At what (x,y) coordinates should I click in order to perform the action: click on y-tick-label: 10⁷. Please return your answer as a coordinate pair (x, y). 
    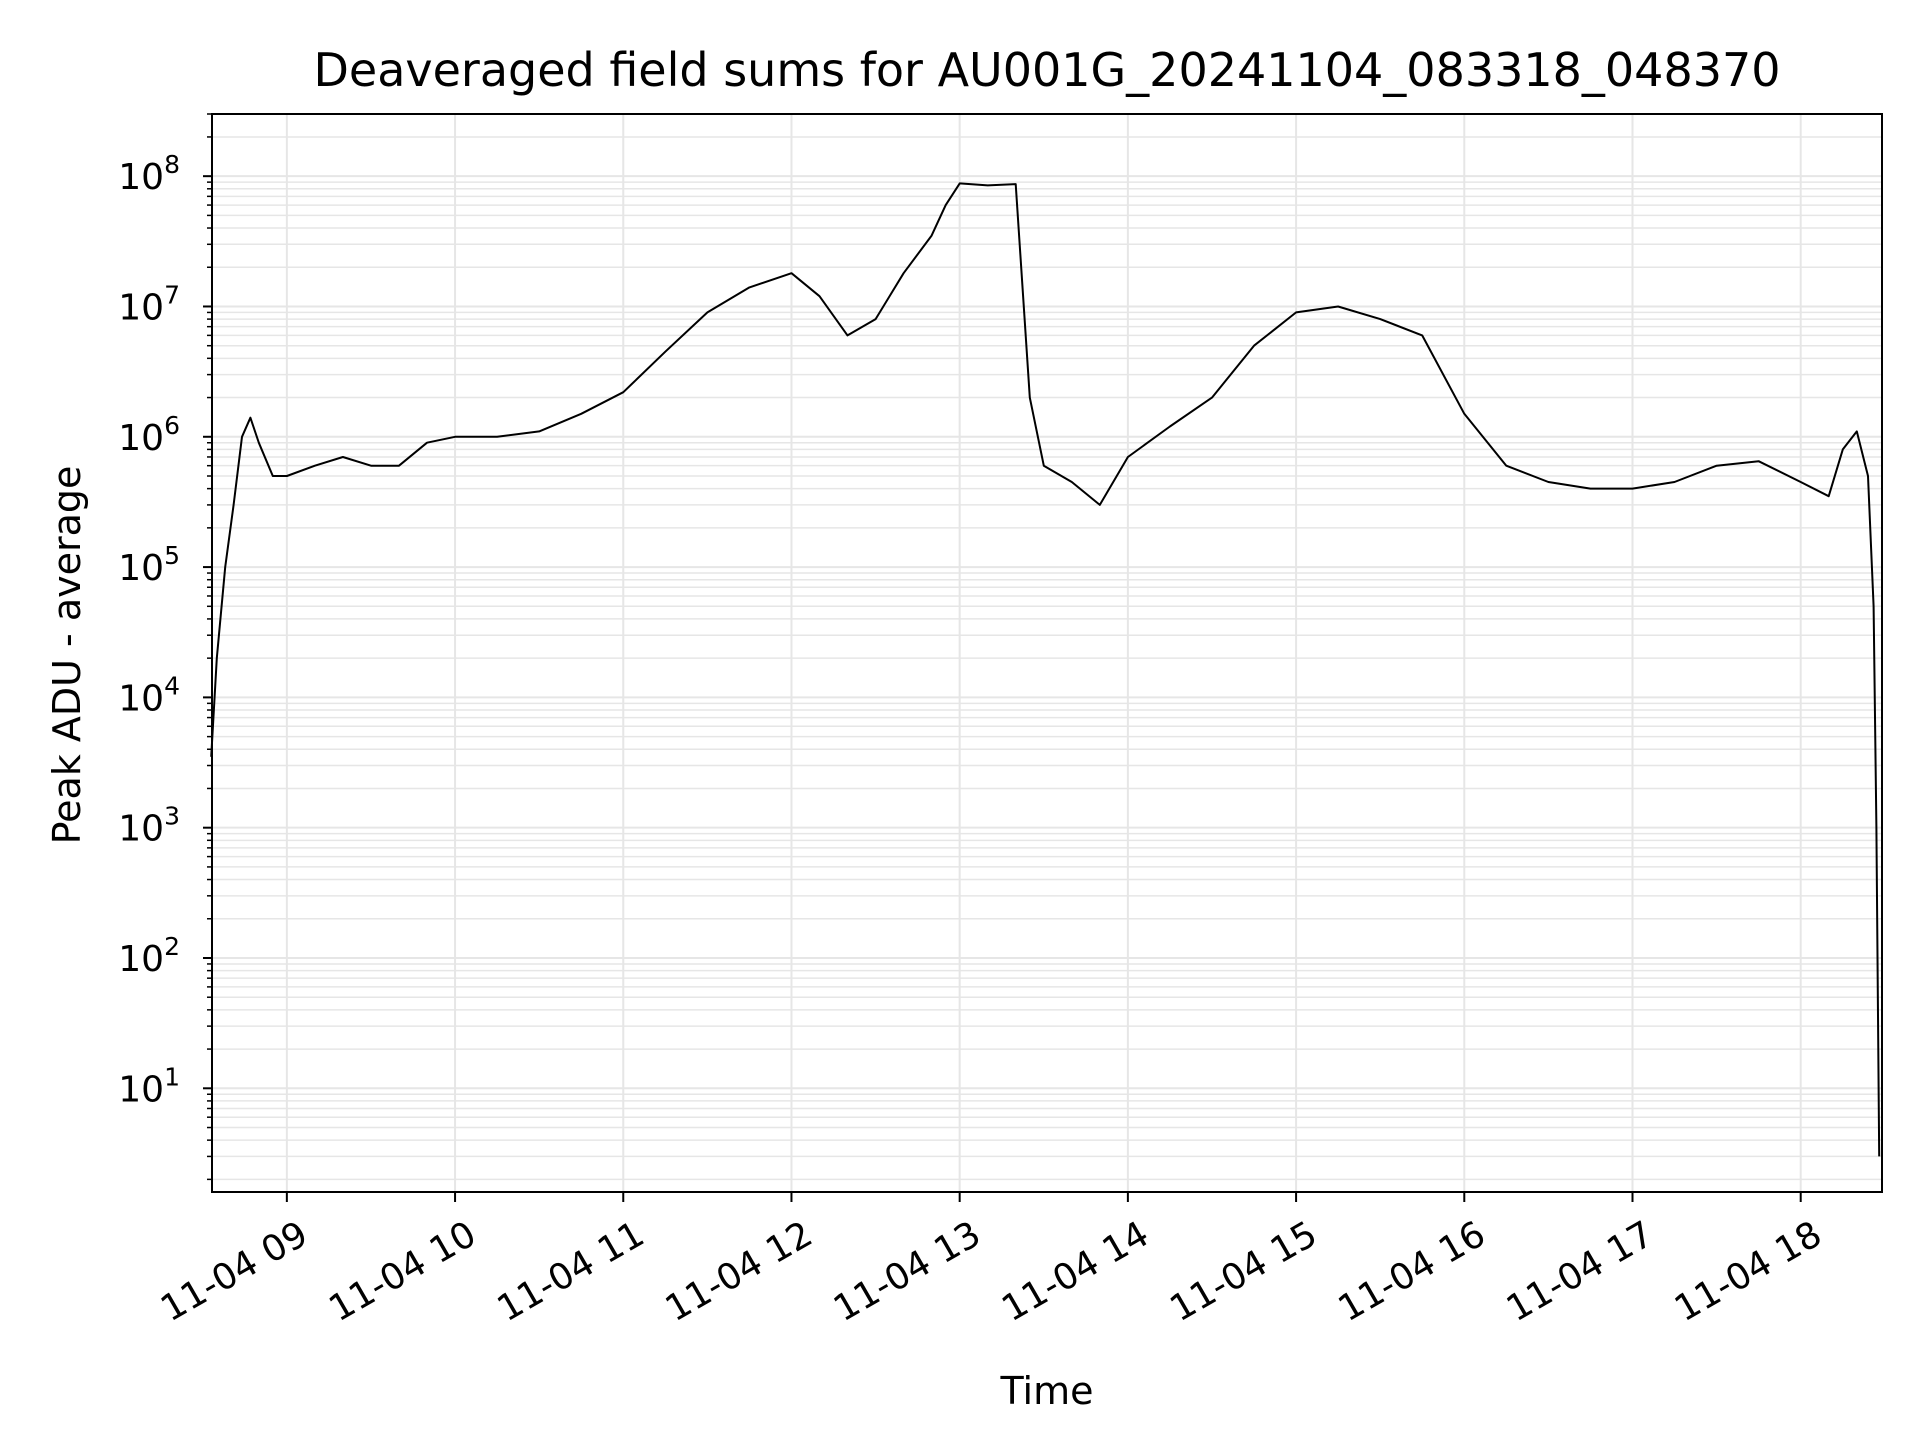
    Looking at the image, I should click on (149, 304).